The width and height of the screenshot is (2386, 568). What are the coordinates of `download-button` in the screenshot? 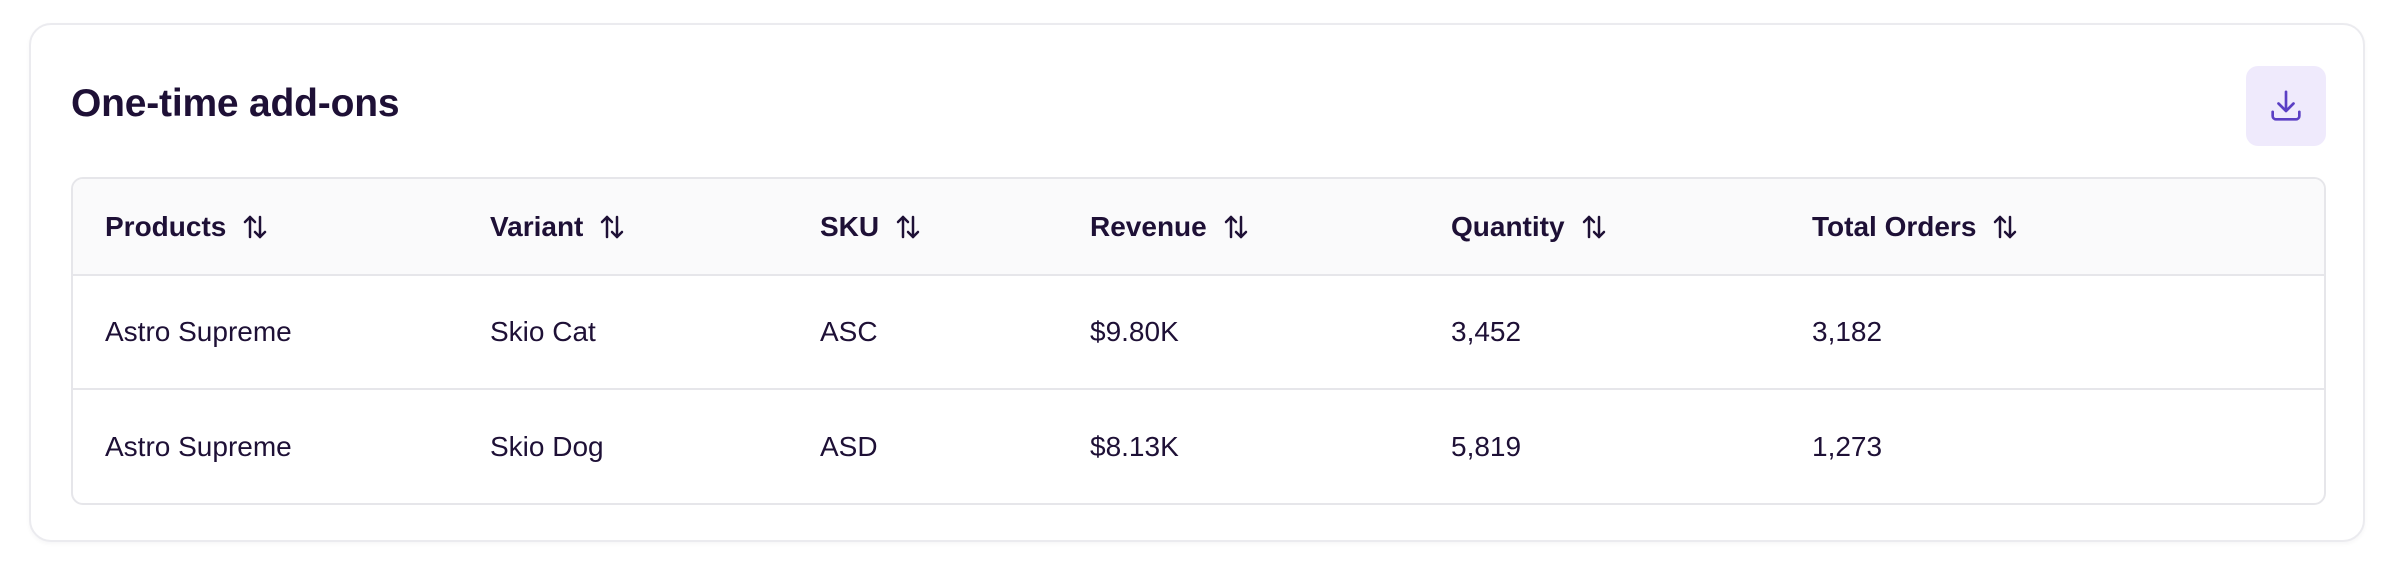 It's located at (2286, 106).